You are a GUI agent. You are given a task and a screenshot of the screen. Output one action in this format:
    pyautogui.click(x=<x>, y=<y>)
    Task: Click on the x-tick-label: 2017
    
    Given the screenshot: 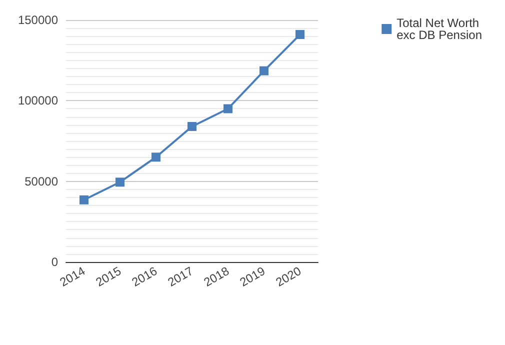 What is the action you would take?
    pyautogui.click(x=180, y=277)
    